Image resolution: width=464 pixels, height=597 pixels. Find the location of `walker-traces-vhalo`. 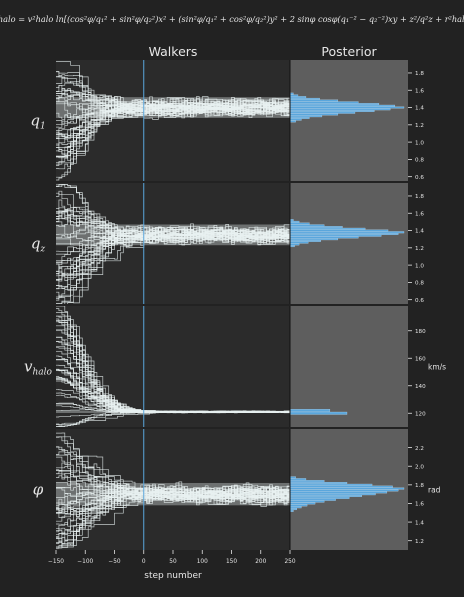

walker-traces-vhalo is located at coordinates (173, 366).